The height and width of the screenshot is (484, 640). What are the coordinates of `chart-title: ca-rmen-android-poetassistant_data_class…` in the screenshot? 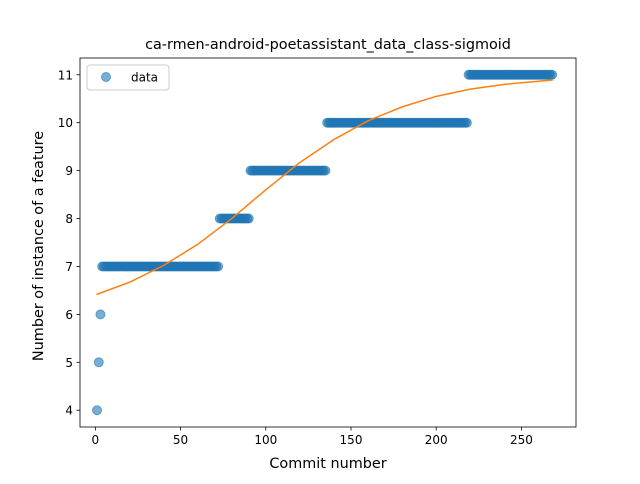 It's located at (328, 45).